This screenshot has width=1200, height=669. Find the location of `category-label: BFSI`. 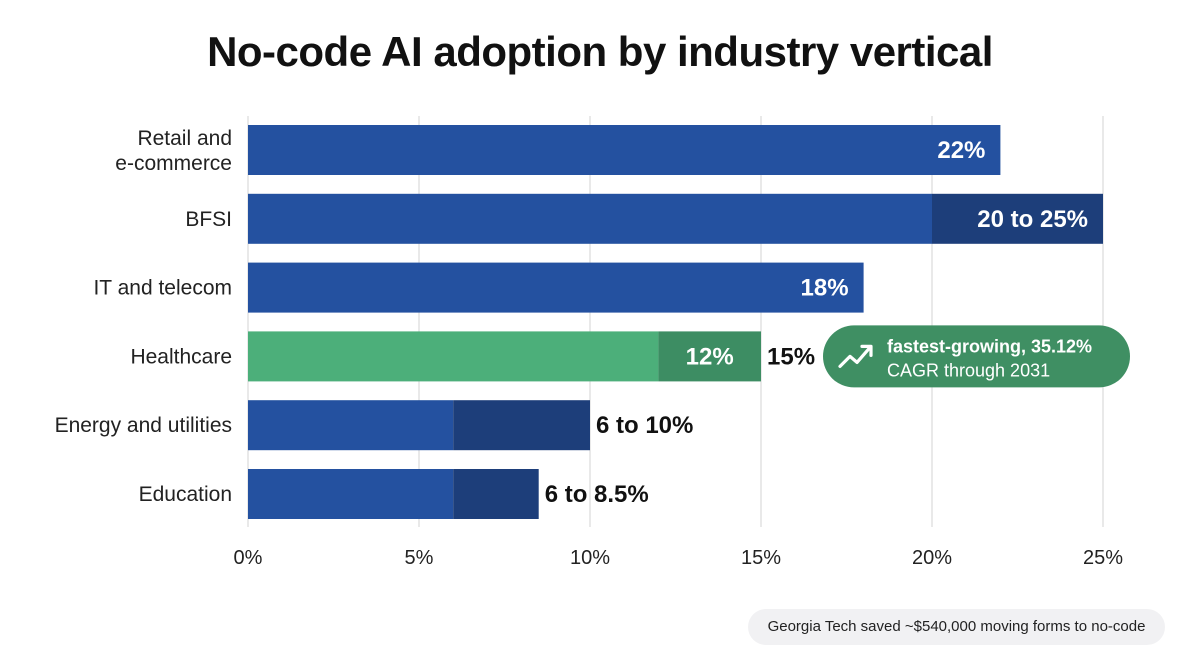

category-label: BFSI is located at coordinates (208, 219).